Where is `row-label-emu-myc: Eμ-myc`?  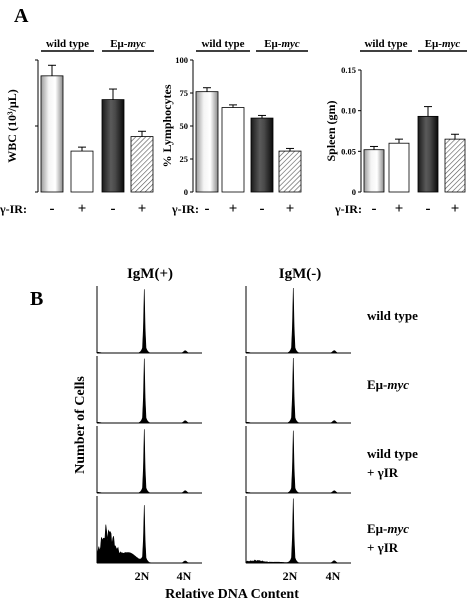
row-label-emu-myc: Eμ-myc is located at coordinates (388, 384).